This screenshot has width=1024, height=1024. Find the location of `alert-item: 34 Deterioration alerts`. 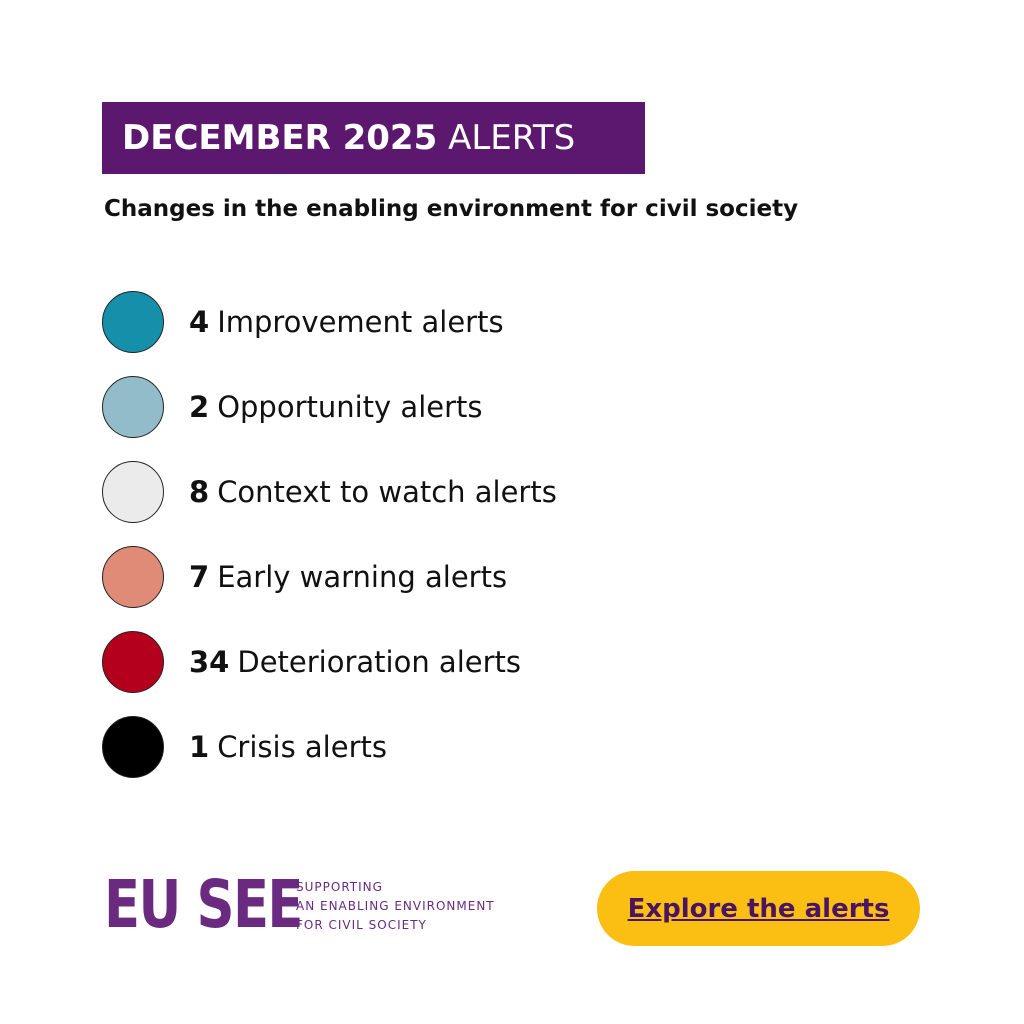

alert-item: 34 Deterioration alerts is located at coordinates (311, 662).